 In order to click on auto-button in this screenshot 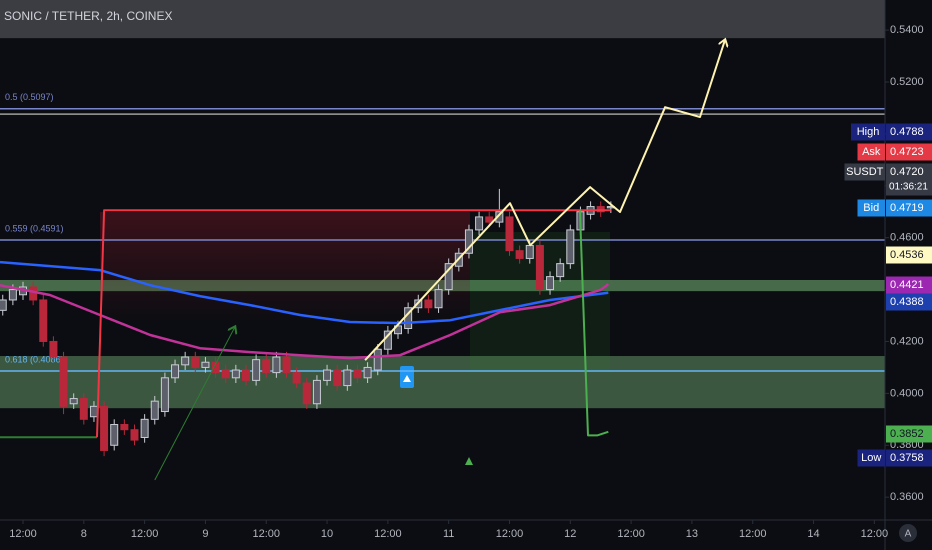, I will do `click(908, 533)`.